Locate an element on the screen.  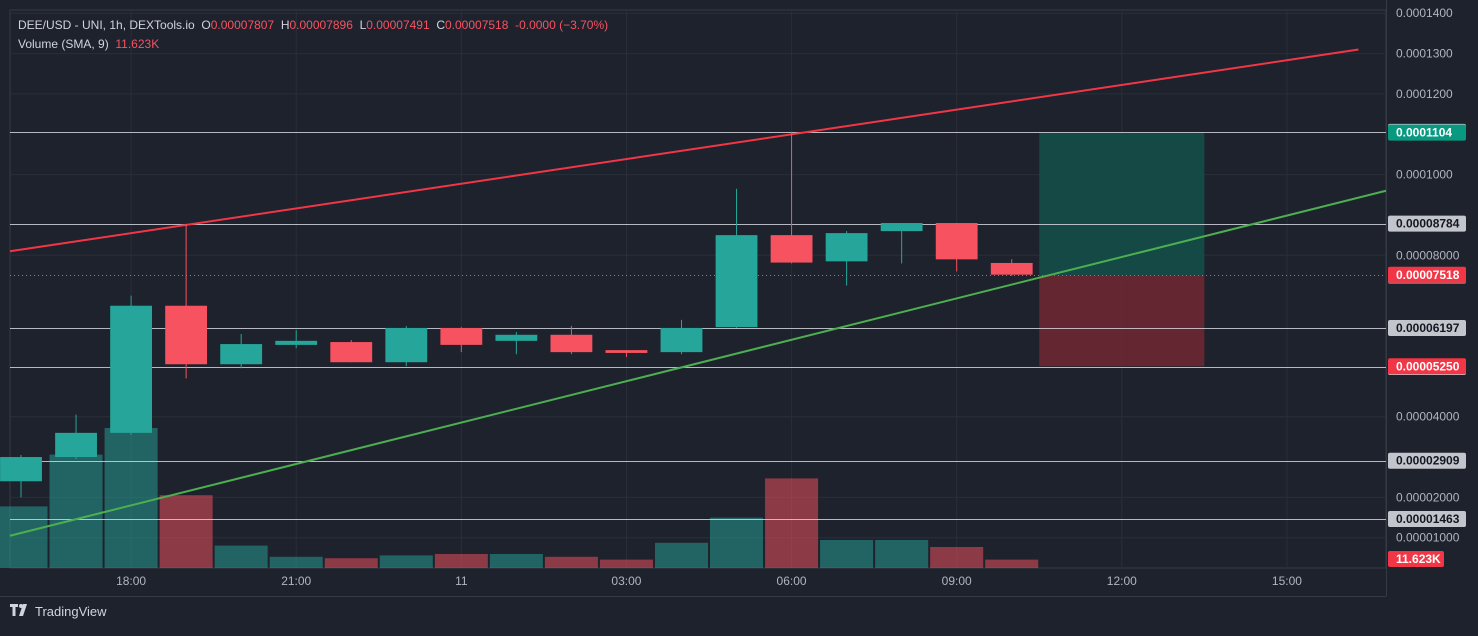
volume-indicator-label: Volume (SMA, 9) is located at coordinates (63, 44).